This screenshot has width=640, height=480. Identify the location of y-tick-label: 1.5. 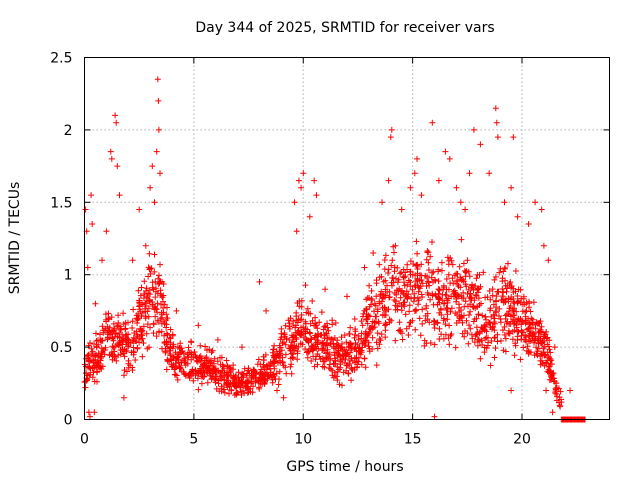
(61, 203).